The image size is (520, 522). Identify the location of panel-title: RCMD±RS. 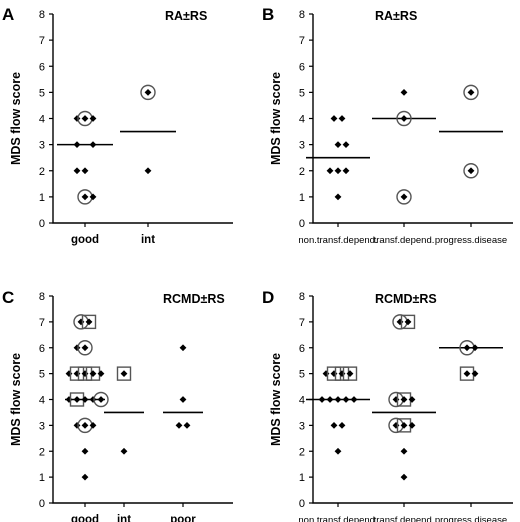
(194, 299).